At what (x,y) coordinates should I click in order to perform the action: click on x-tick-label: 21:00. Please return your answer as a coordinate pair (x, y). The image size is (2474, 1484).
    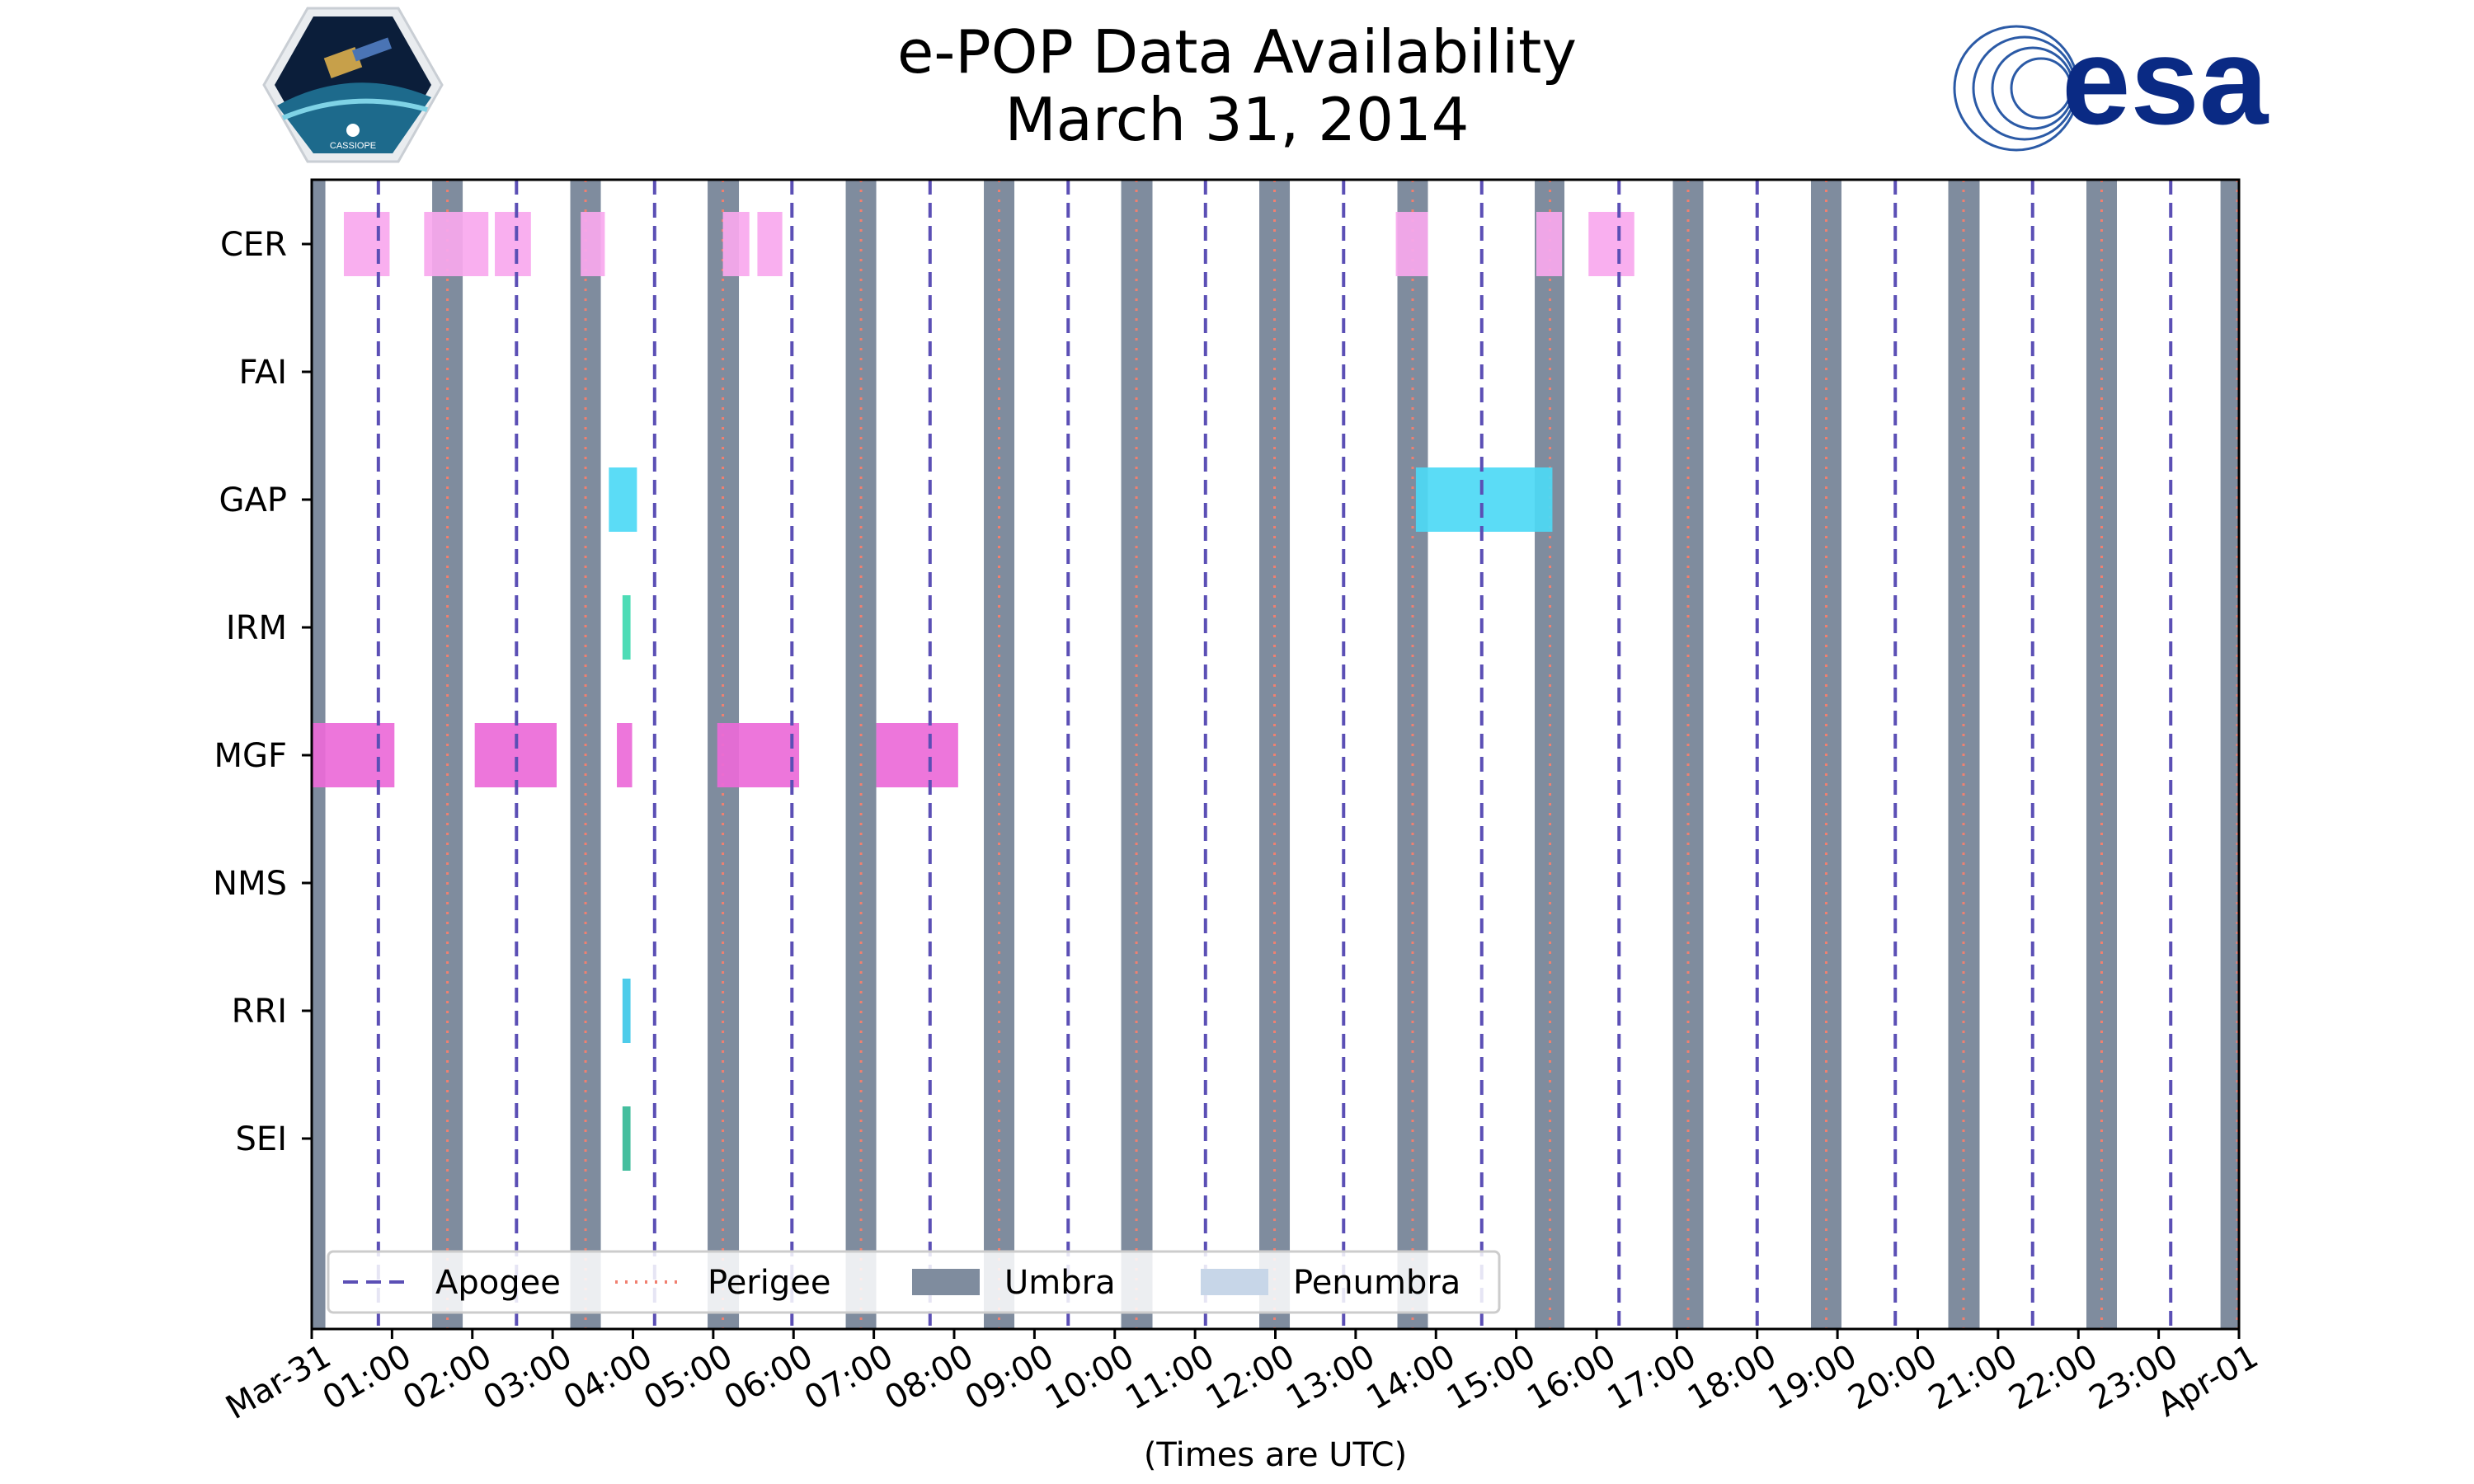
    Looking at the image, I should click on (1973, 1377).